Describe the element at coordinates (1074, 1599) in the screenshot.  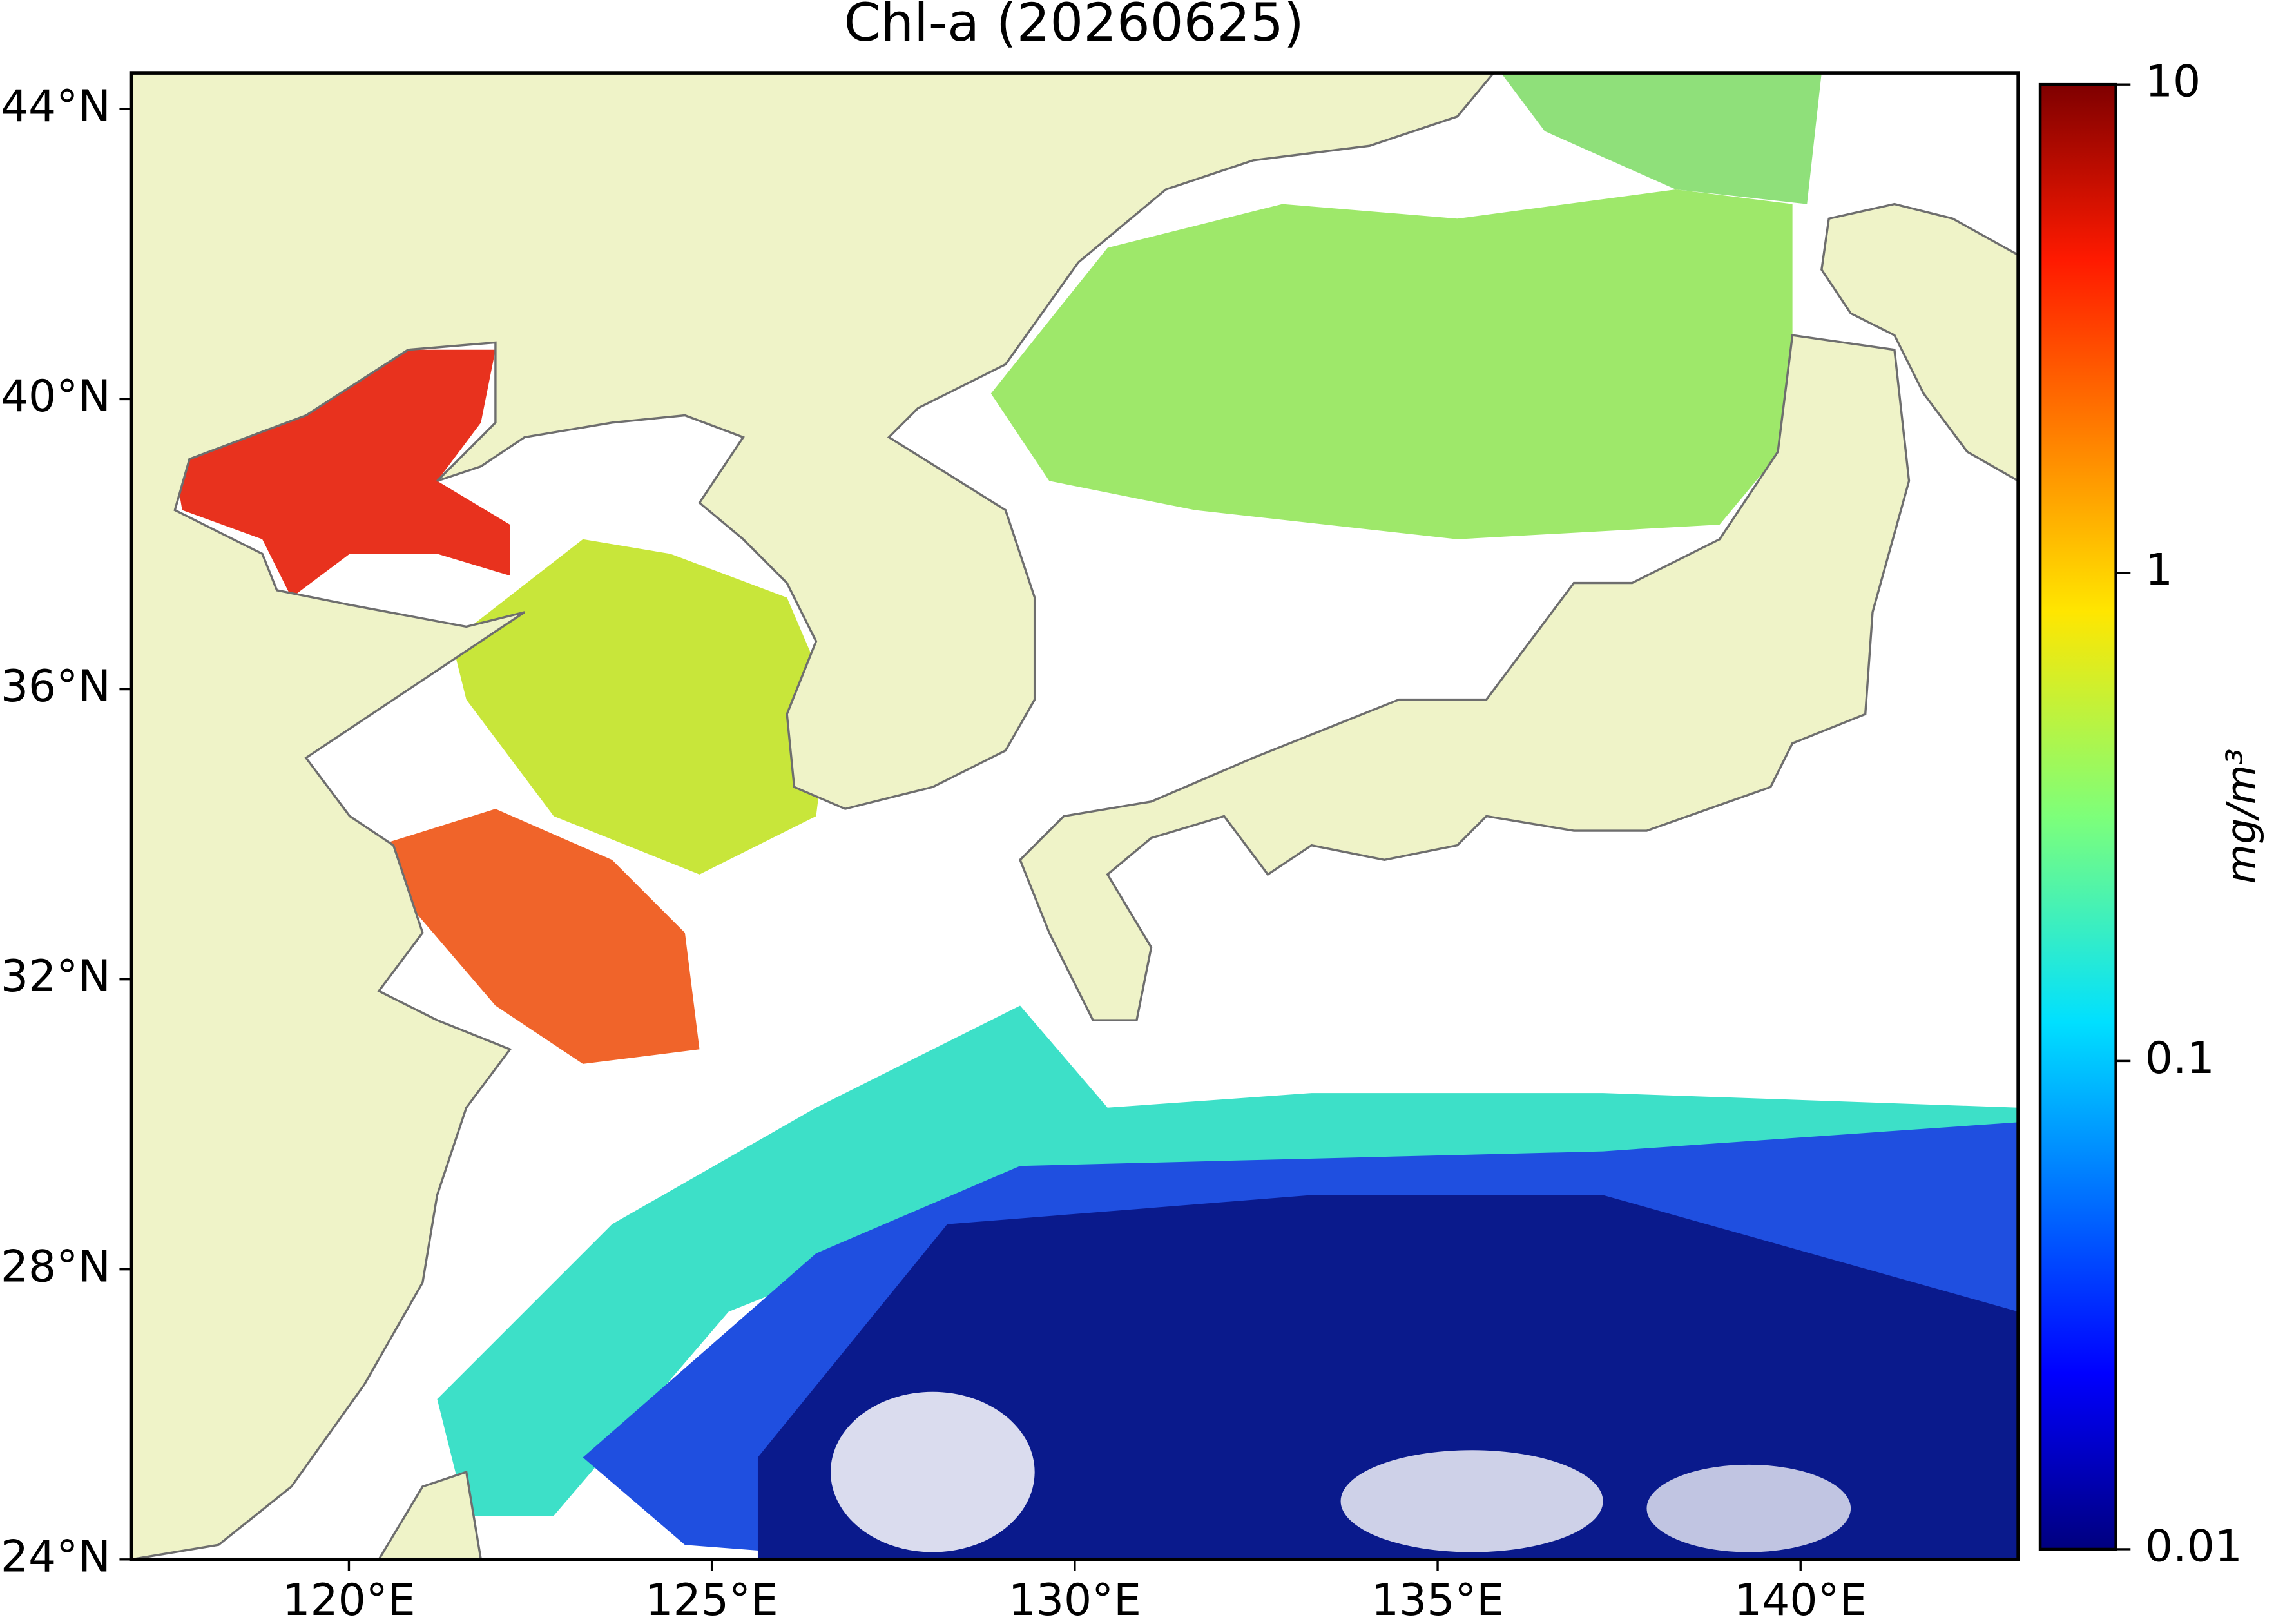
I see `x-tick-label: 130°E` at that location.